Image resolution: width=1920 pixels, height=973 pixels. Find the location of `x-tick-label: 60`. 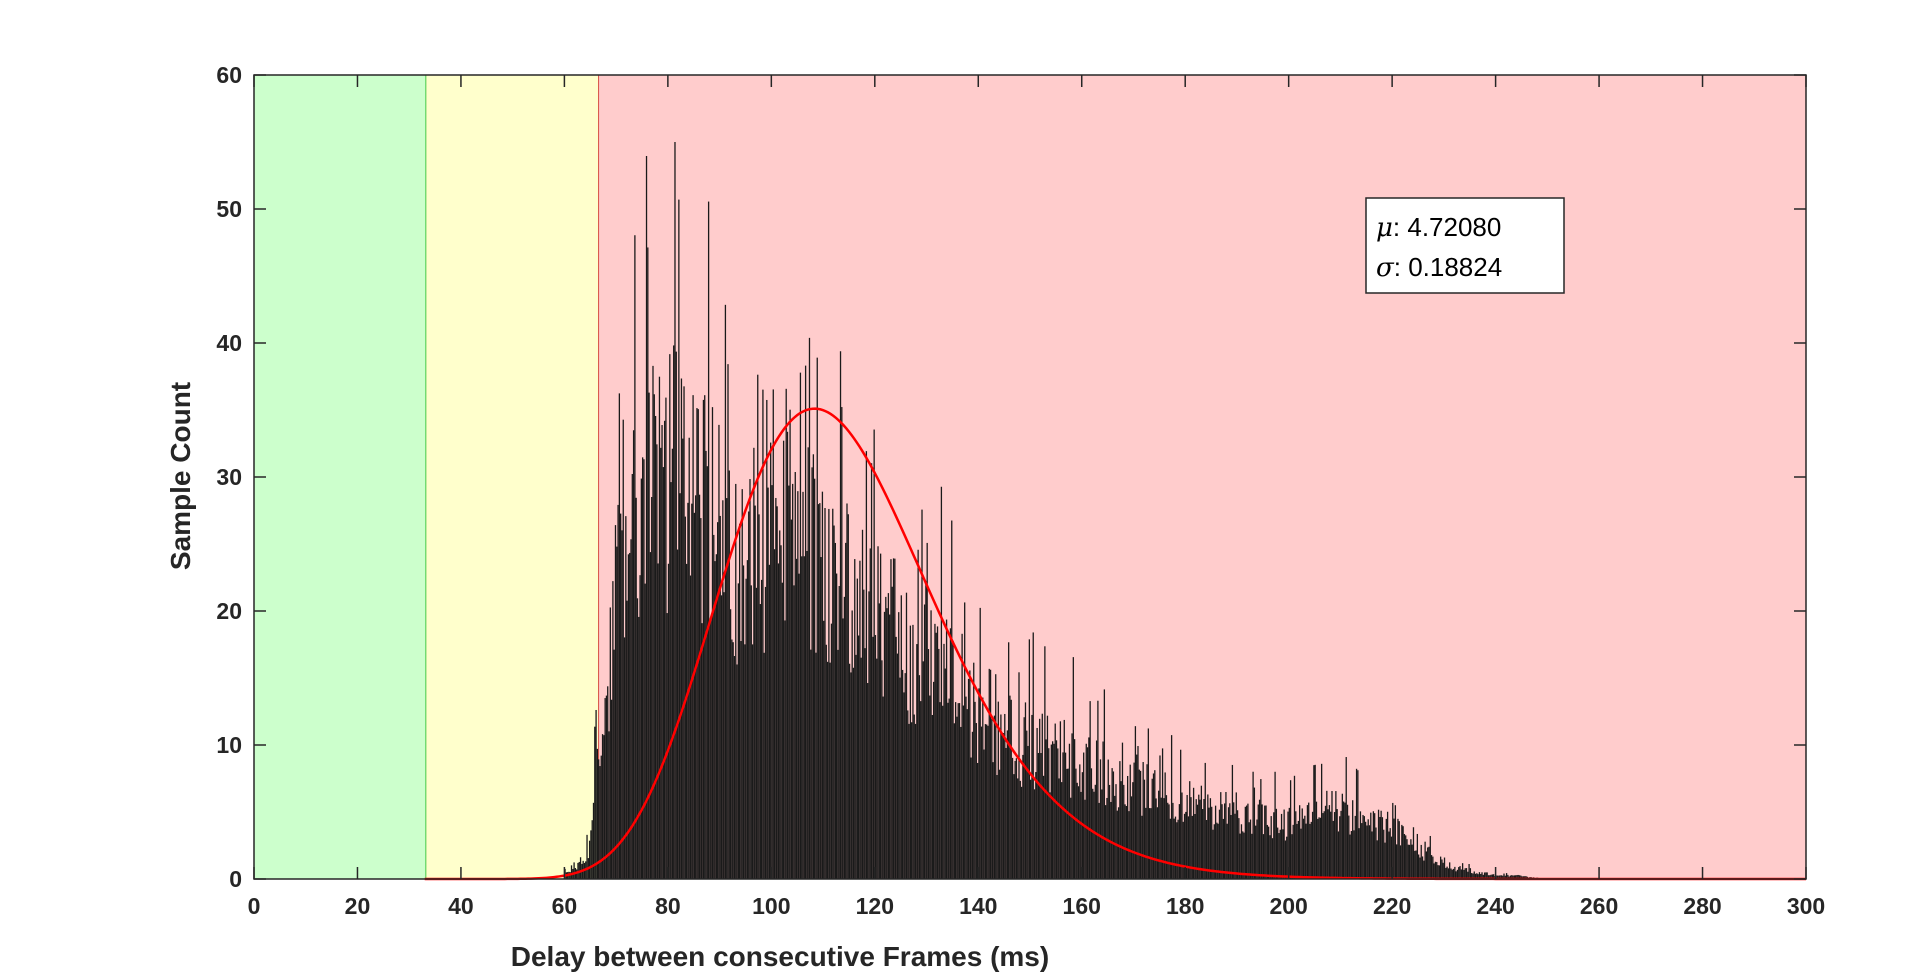

x-tick-label: 60 is located at coordinates (565, 906).